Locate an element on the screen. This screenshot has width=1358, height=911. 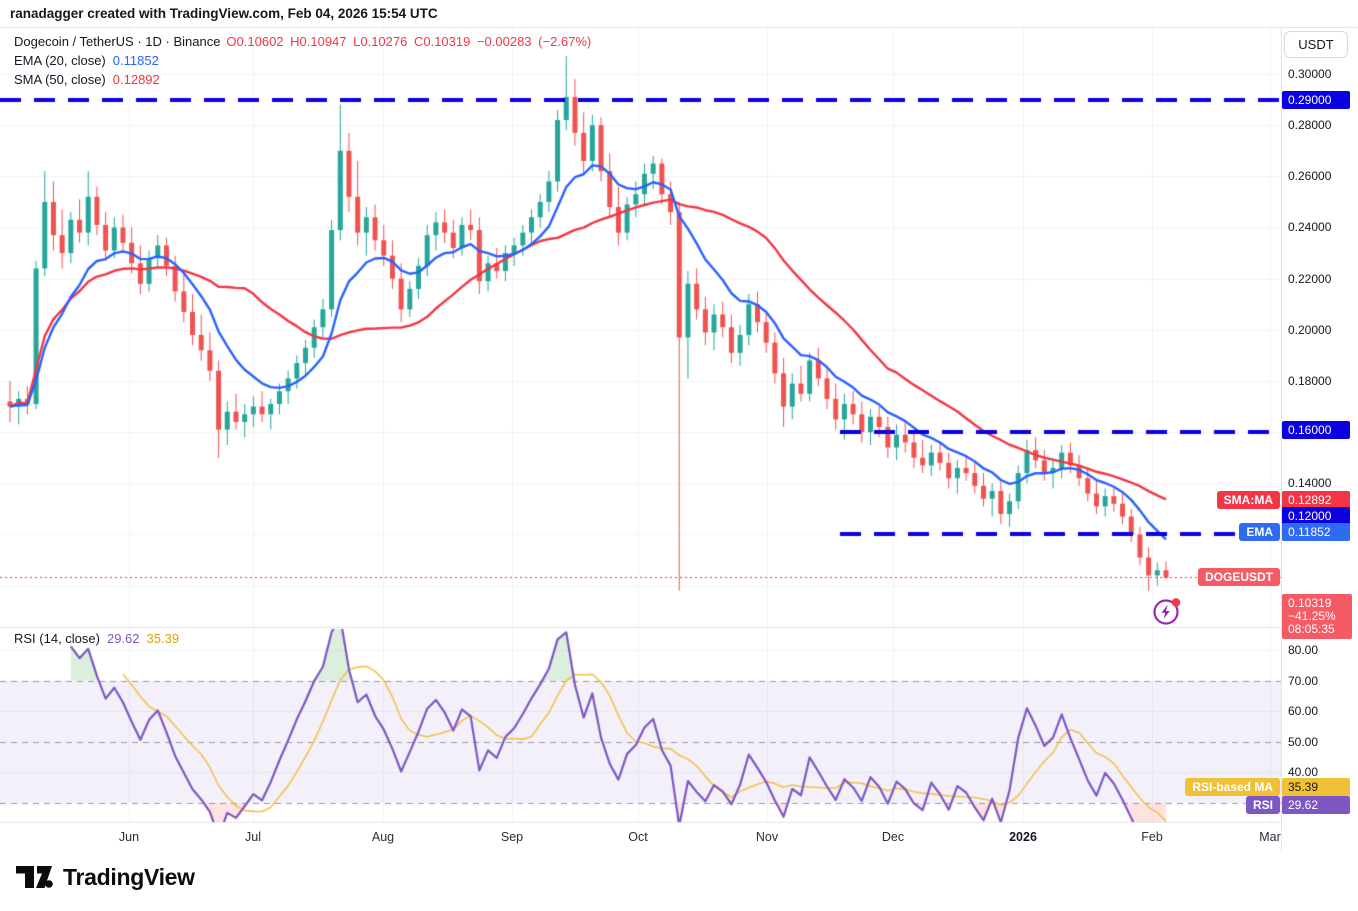
time-tick: Aug is located at coordinates (383, 837).